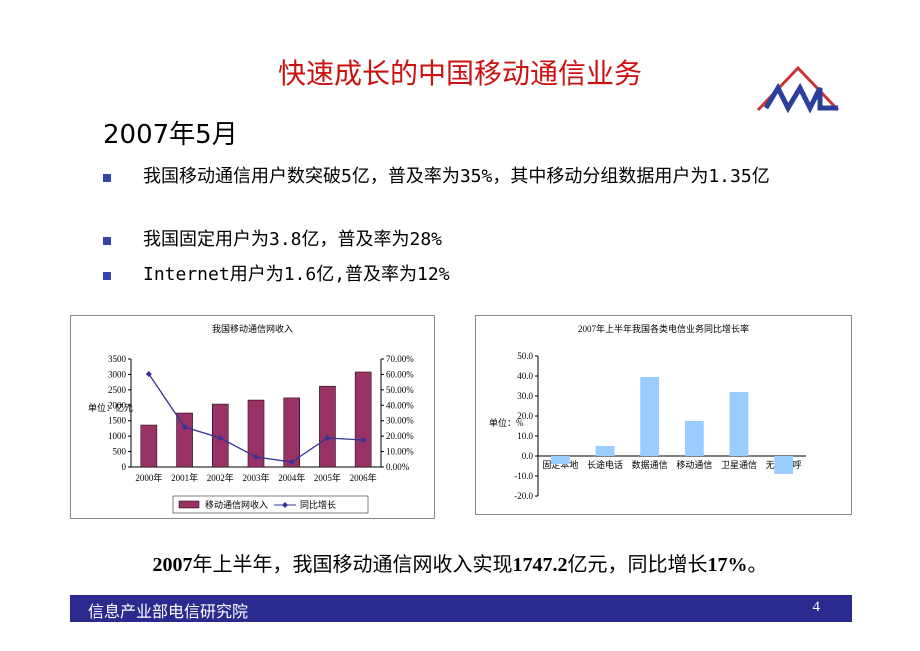  I want to click on summary-part: 1747.2, so click(540, 565).